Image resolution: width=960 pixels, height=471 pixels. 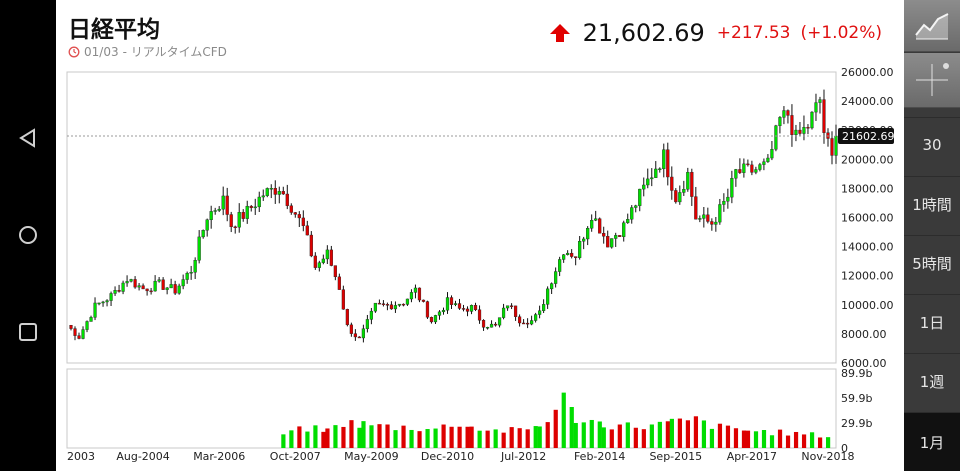 What do you see at coordinates (28, 332) in the screenshot?
I see `recents-button` at bounding box center [28, 332].